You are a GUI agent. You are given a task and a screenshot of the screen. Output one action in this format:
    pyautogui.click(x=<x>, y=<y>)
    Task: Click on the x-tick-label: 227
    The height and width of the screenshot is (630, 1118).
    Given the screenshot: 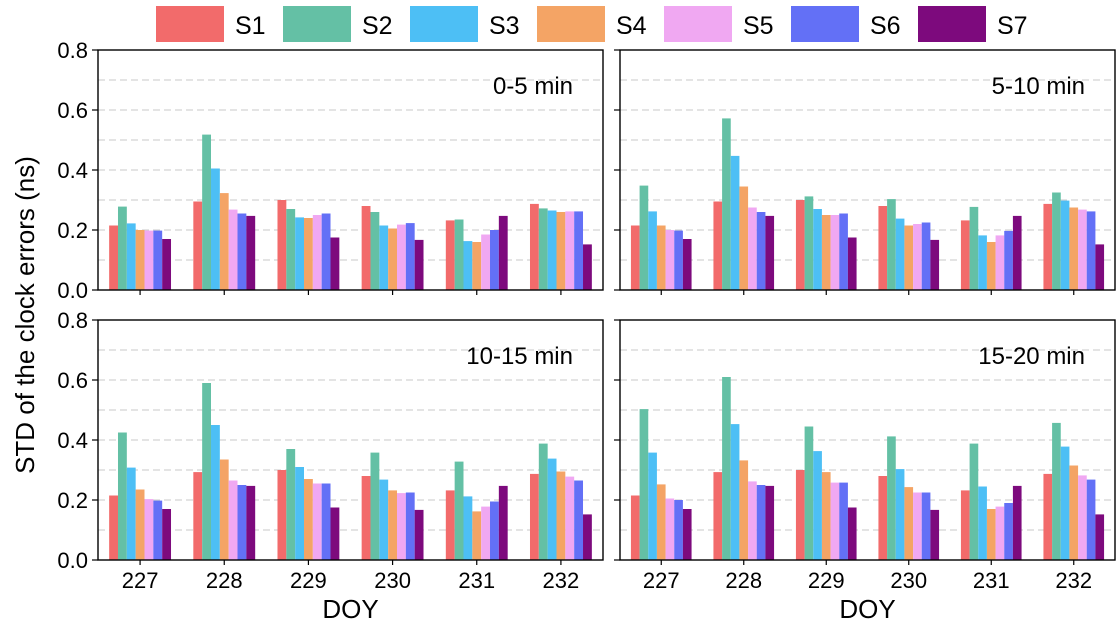 What is the action you would take?
    pyautogui.click(x=140, y=580)
    